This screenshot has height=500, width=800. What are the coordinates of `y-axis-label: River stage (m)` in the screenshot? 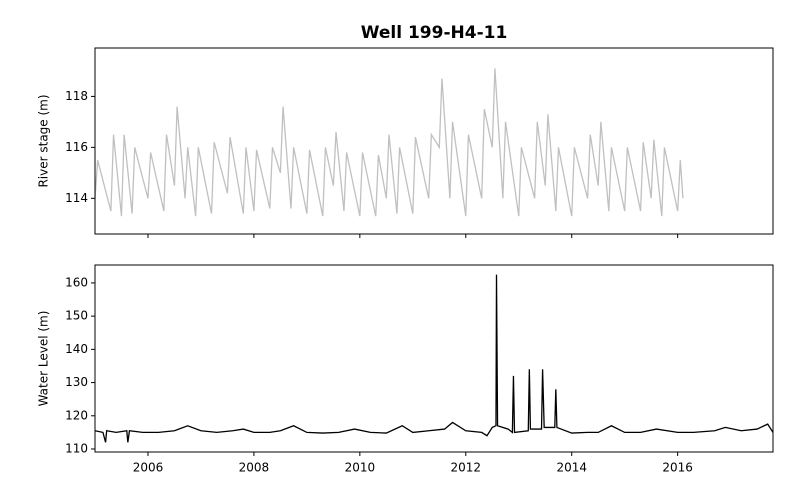 It's located at (44, 140).